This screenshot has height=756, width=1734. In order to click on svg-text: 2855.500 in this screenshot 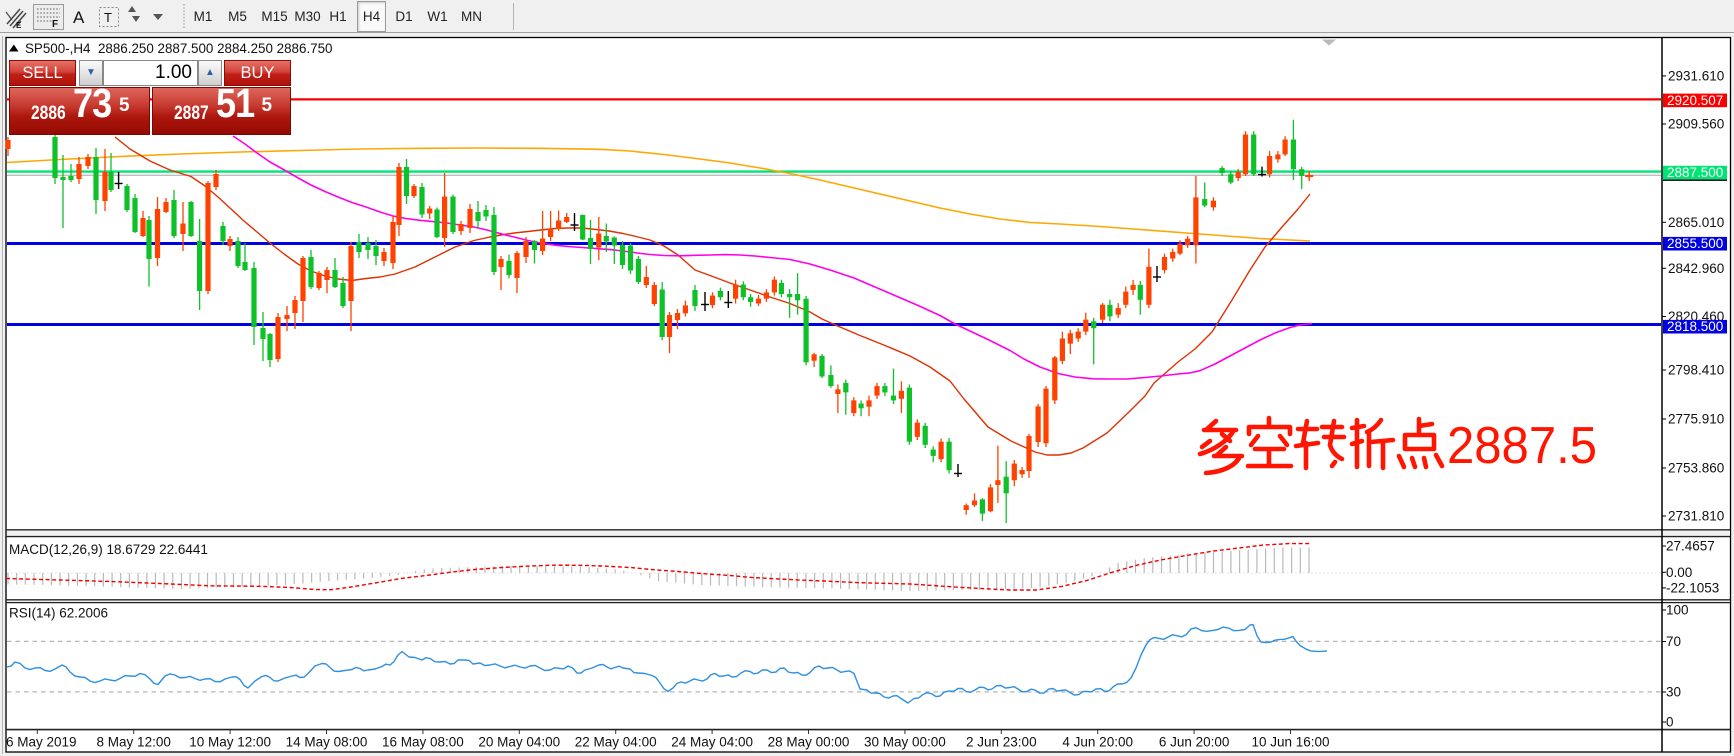, I will do `click(1695, 243)`.